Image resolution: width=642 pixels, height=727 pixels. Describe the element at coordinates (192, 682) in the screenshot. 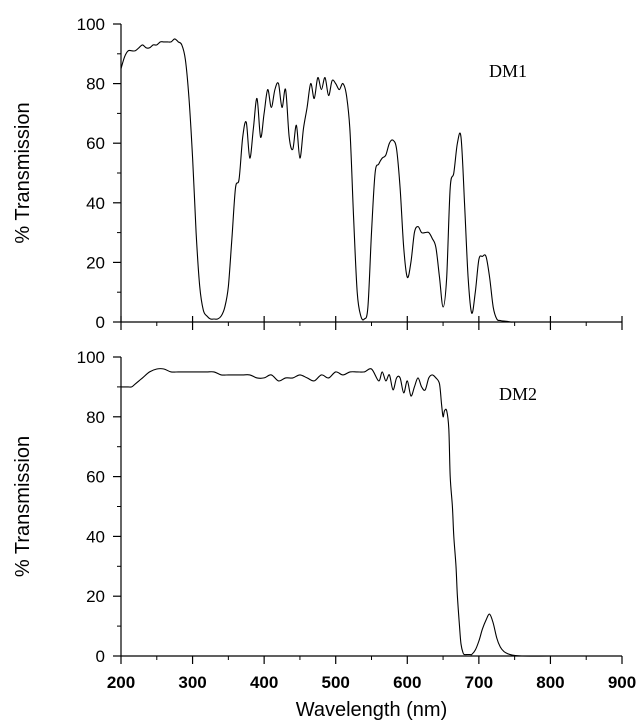

I see `x-tick-label: 300` at that location.